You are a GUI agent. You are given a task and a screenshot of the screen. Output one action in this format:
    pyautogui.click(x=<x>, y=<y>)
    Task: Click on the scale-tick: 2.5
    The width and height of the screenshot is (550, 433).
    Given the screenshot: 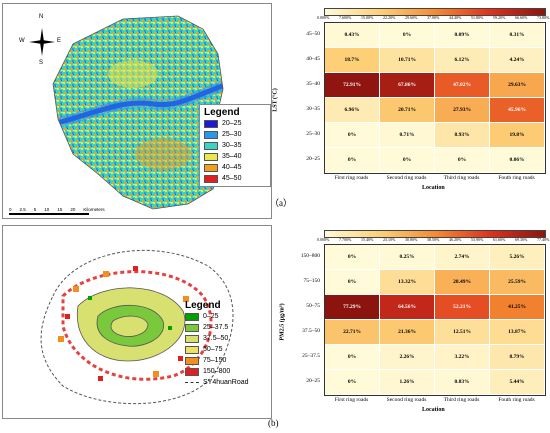 What is the action you would take?
    pyautogui.click(x=22, y=209)
    